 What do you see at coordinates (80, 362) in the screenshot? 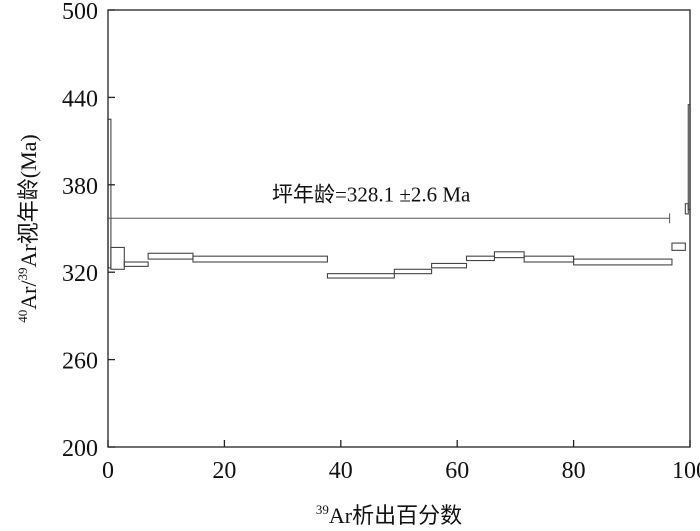
I see `y-tick-label: 260` at bounding box center [80, 362].